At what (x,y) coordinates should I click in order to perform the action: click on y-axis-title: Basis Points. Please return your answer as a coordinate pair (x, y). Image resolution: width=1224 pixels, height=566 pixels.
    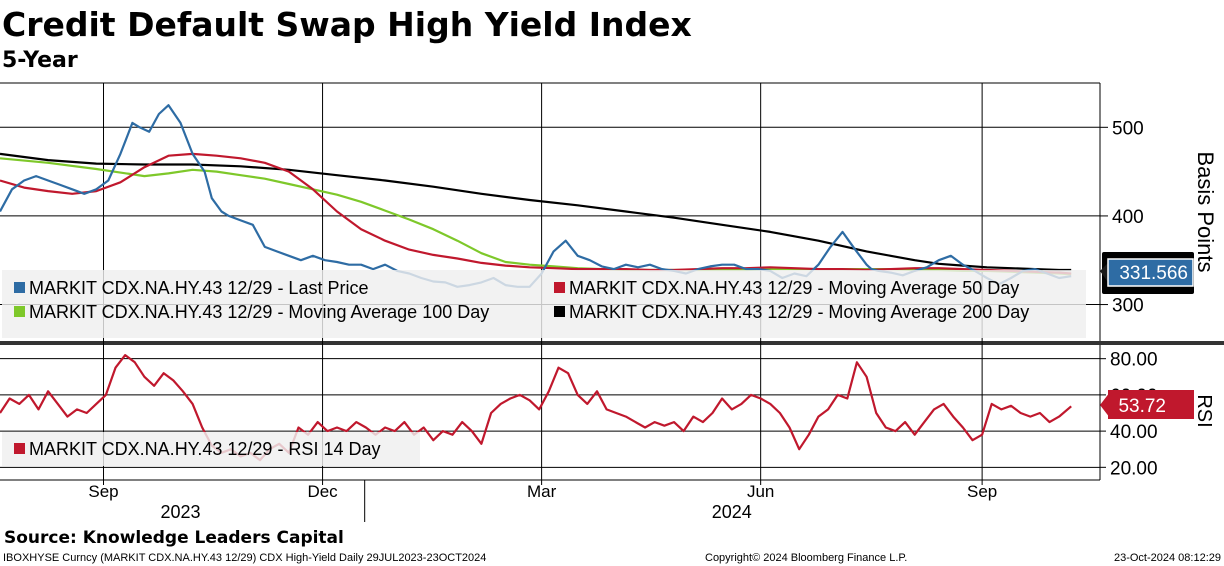
    Looking at the image, I should click on (1205, 211).